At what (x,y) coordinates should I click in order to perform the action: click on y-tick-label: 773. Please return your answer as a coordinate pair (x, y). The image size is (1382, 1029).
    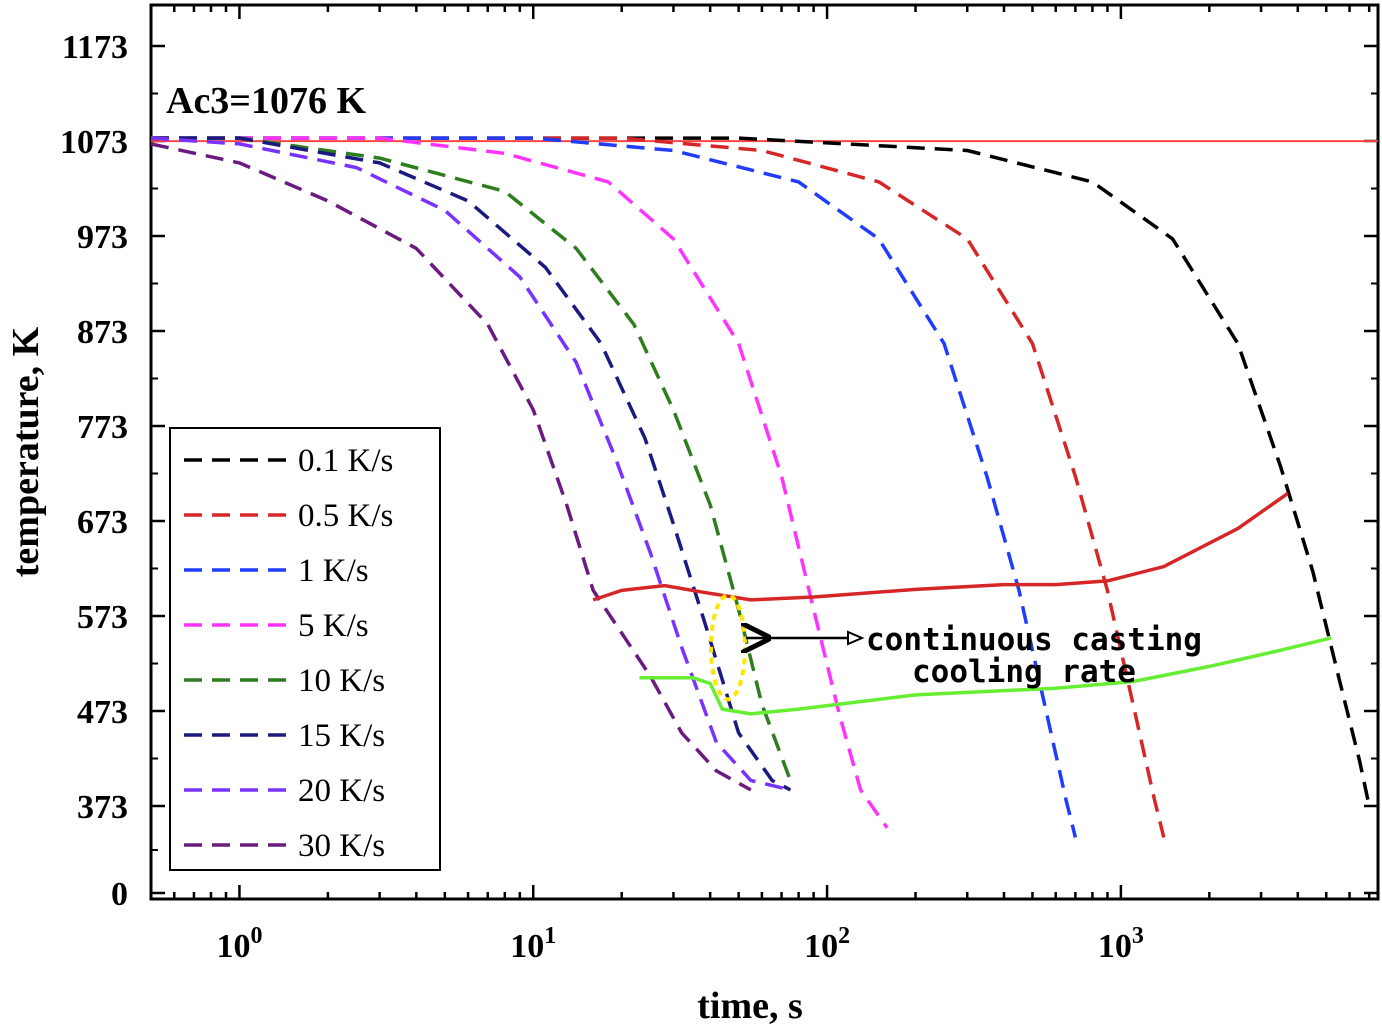
    Looking at the image, I should click on (102, 427).